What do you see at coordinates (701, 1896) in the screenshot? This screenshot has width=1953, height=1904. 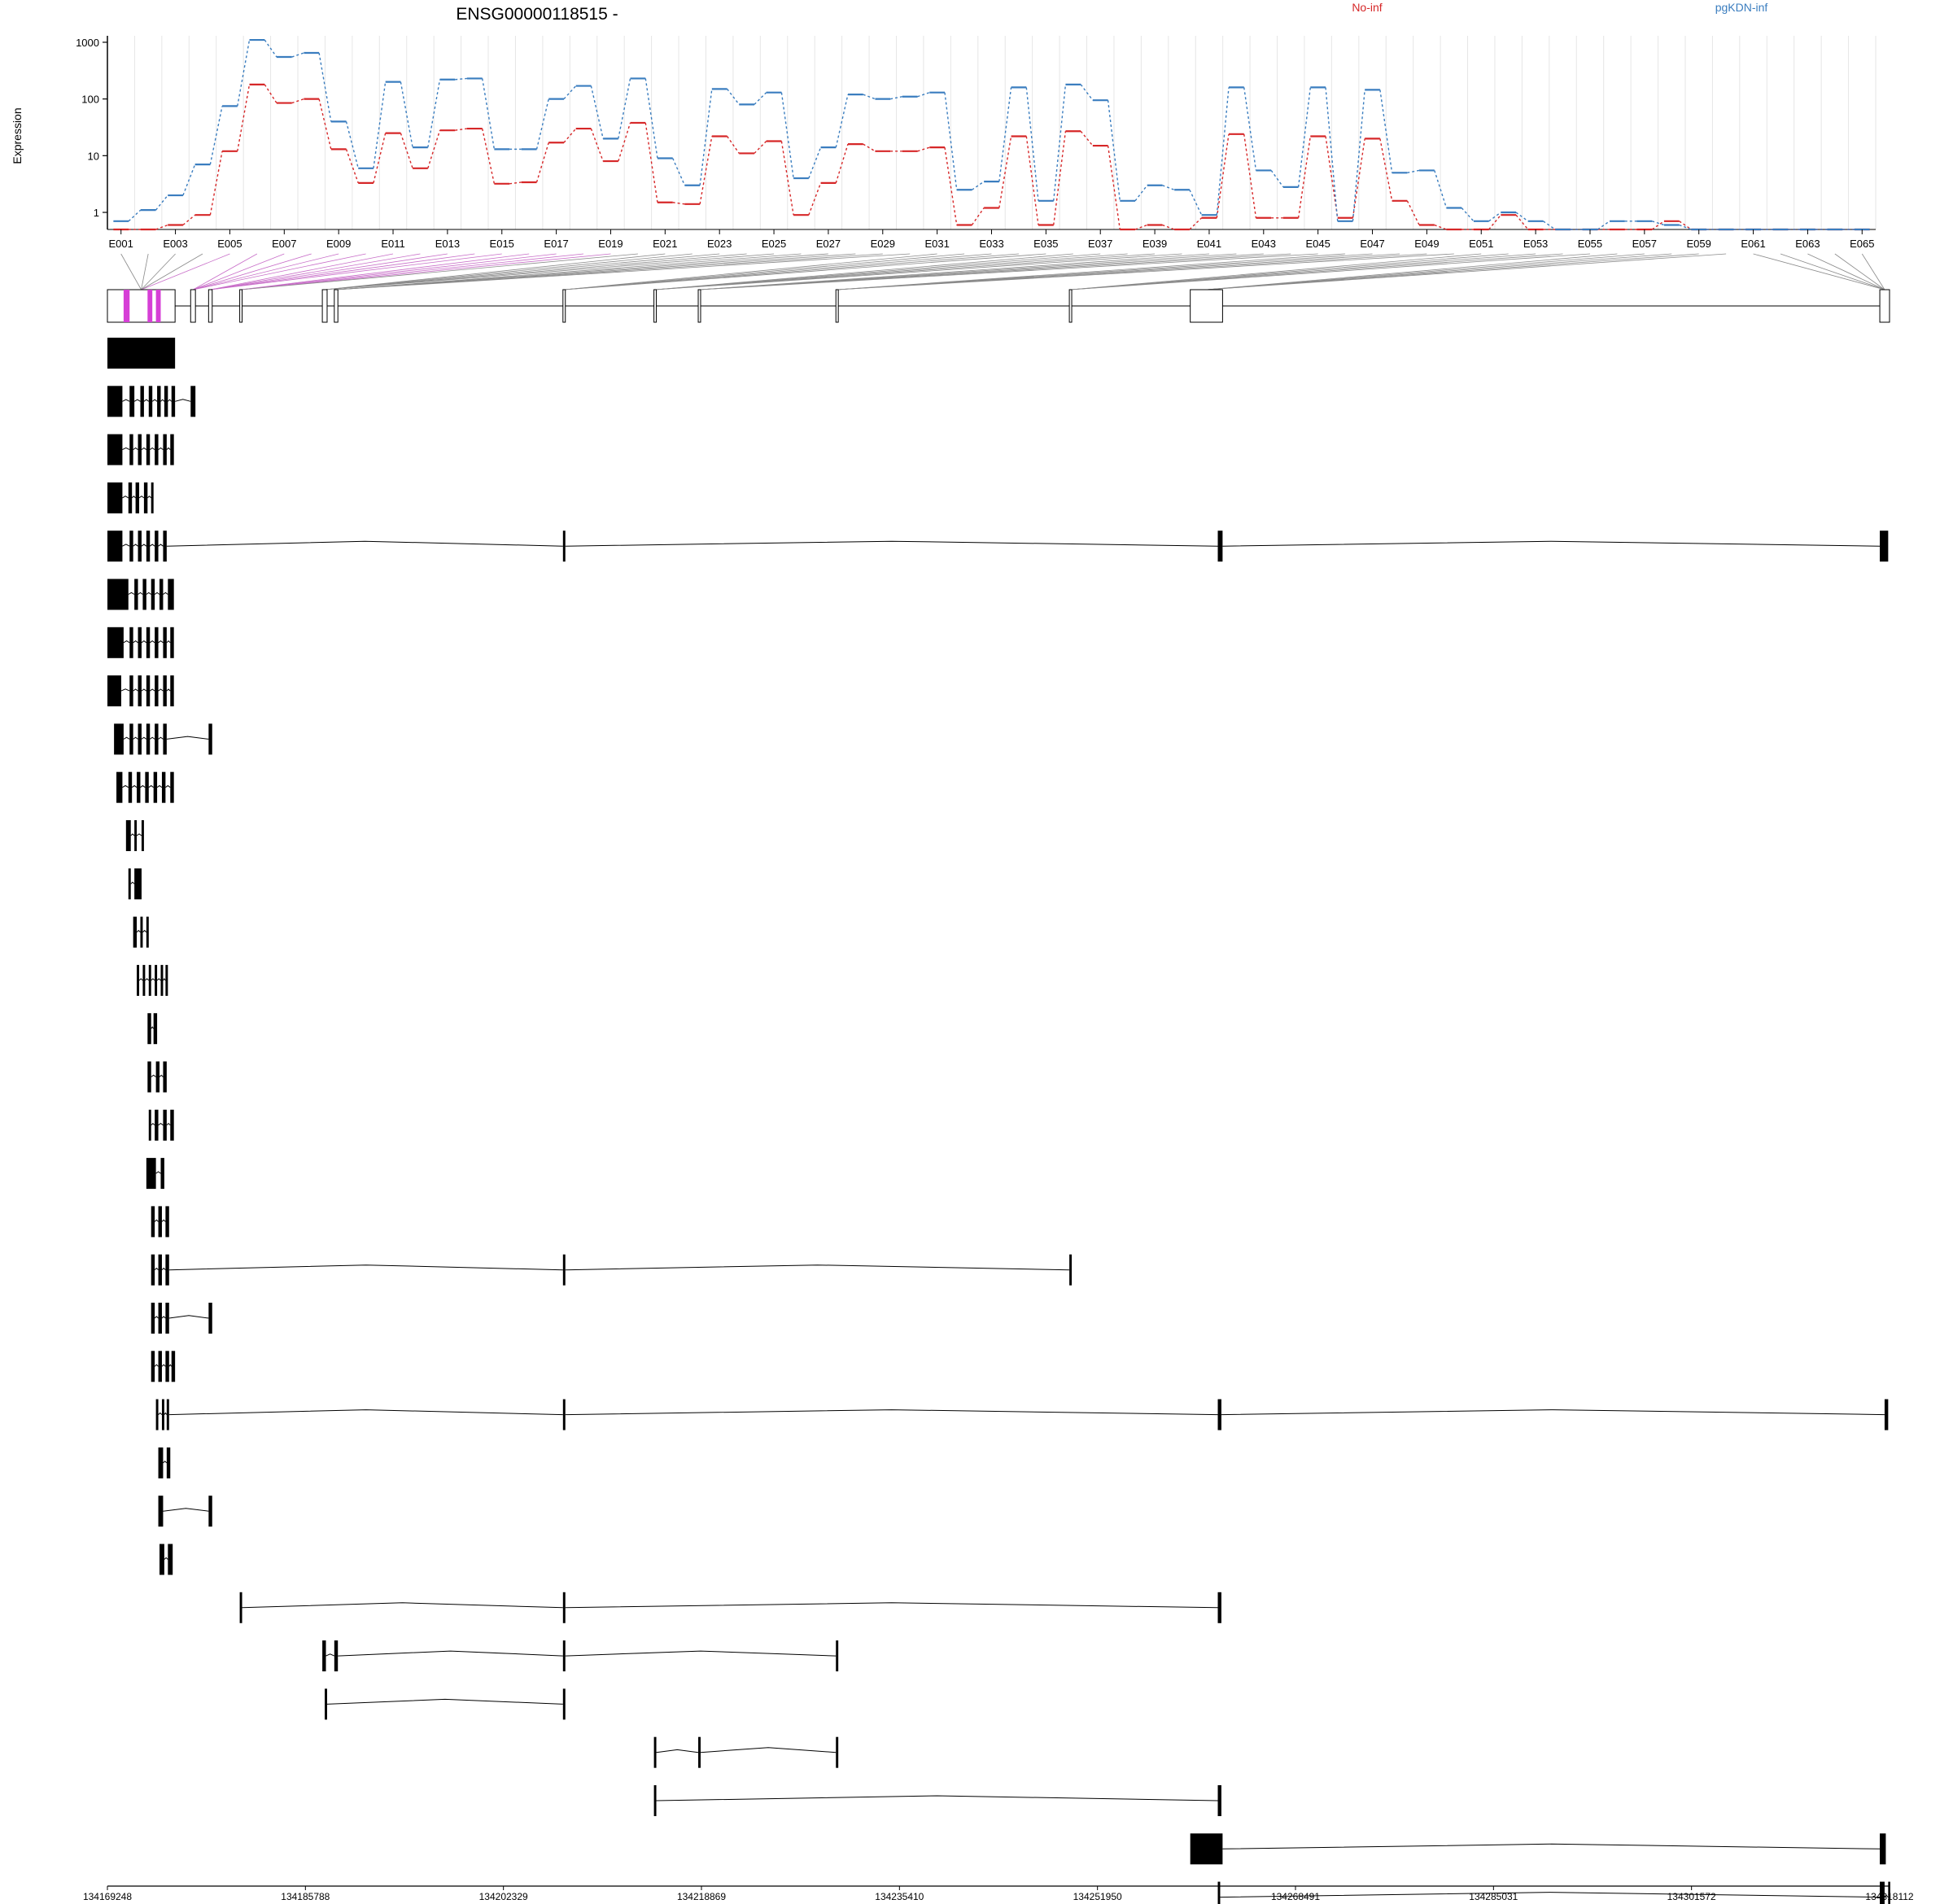 I see `genomic-tick-label: 134218869` at bounding box center [701, 1896].